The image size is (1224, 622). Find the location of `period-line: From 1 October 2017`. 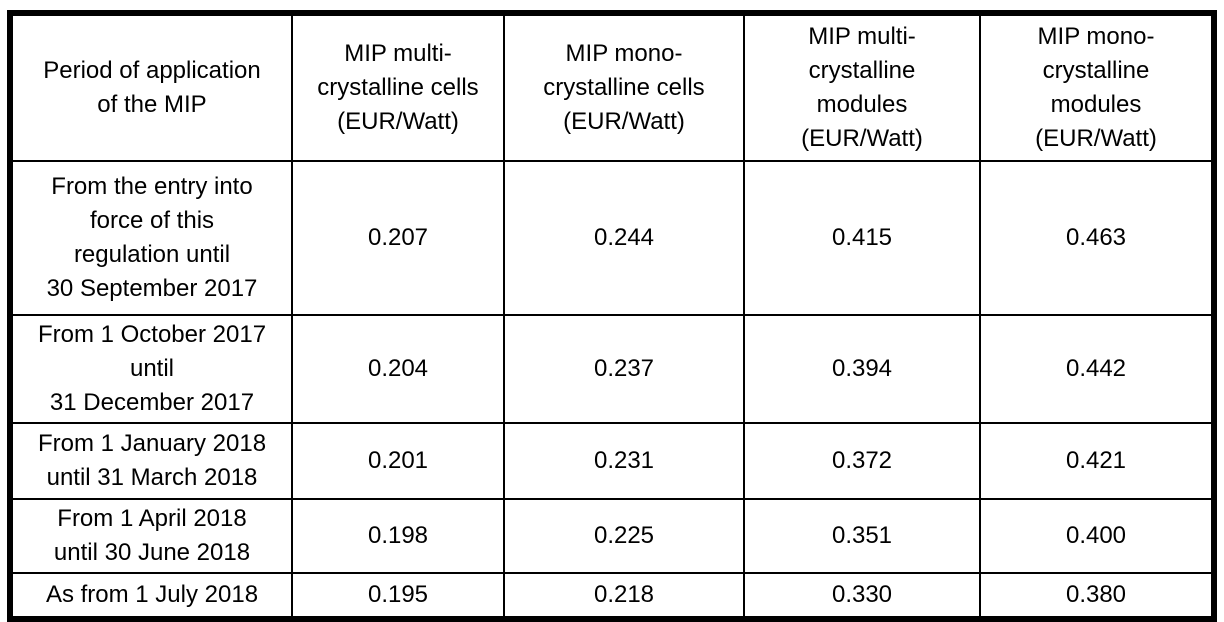

period-line: From 1 October 2017 is located at coordinates (152, 334).